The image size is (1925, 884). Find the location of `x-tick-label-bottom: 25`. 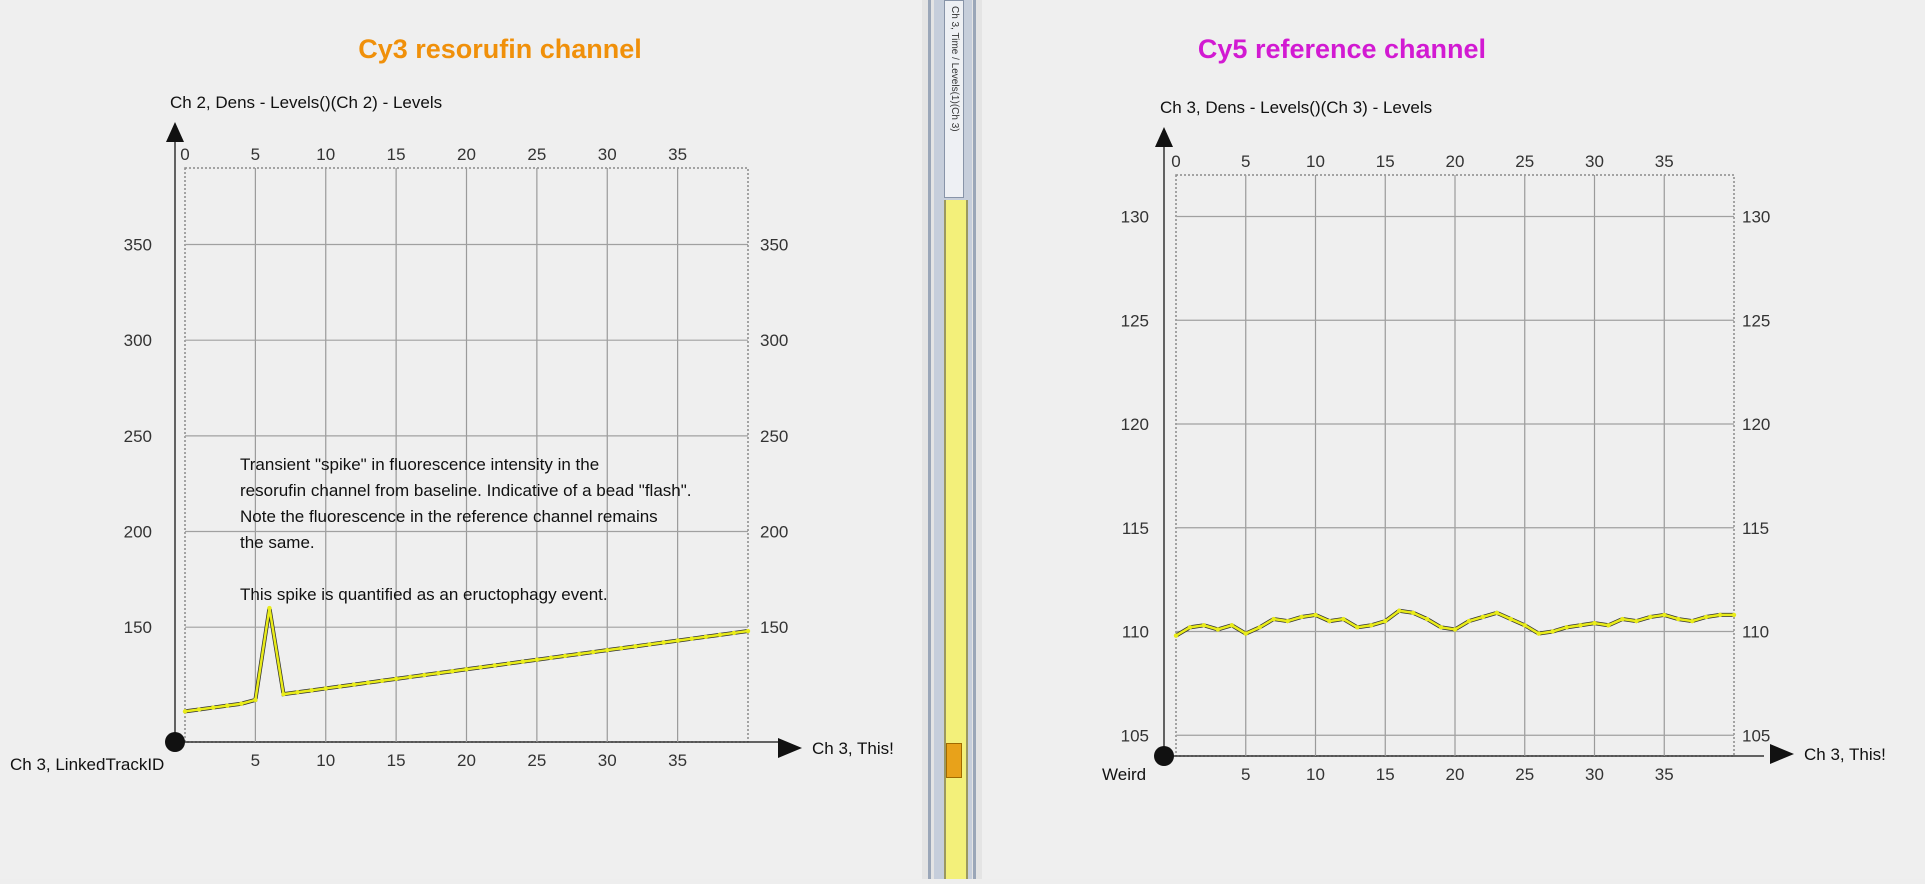

x-tick-label-bottom: 25 is located at coordinates (1524, 774).